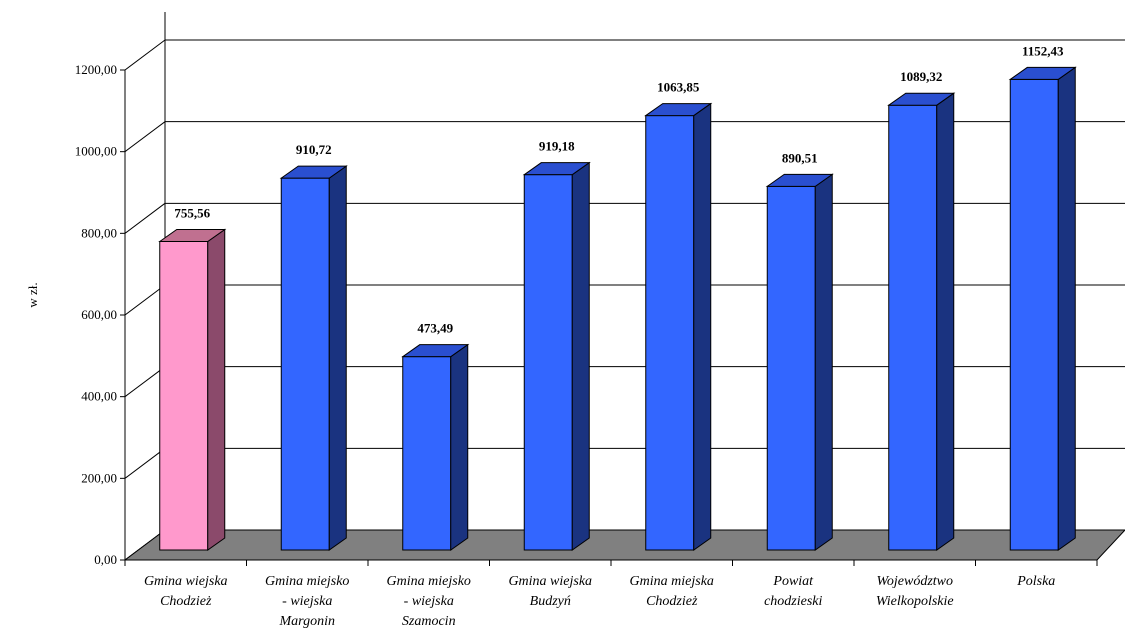 The width and height of the screenshot is (1125, 640). What do you see at coordinates (192, 212) in the screenshot?
I see `data-label: 755,56` at bounding box center [192, 212].